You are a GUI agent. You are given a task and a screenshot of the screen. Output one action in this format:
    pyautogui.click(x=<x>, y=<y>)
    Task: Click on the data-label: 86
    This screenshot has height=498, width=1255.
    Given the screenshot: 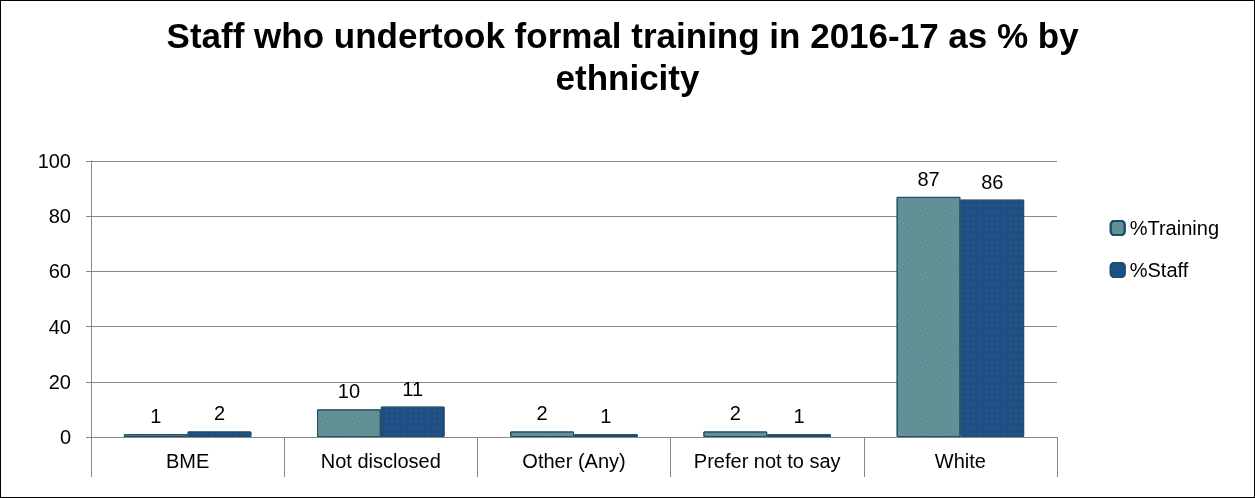 What is the action you would take?
    pyautogui.click(x=992, y=181)
    